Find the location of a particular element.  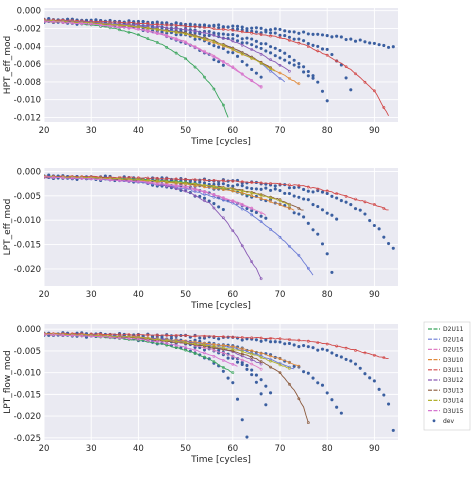

series-line-d3u14 is located at coordinates (167, 351).